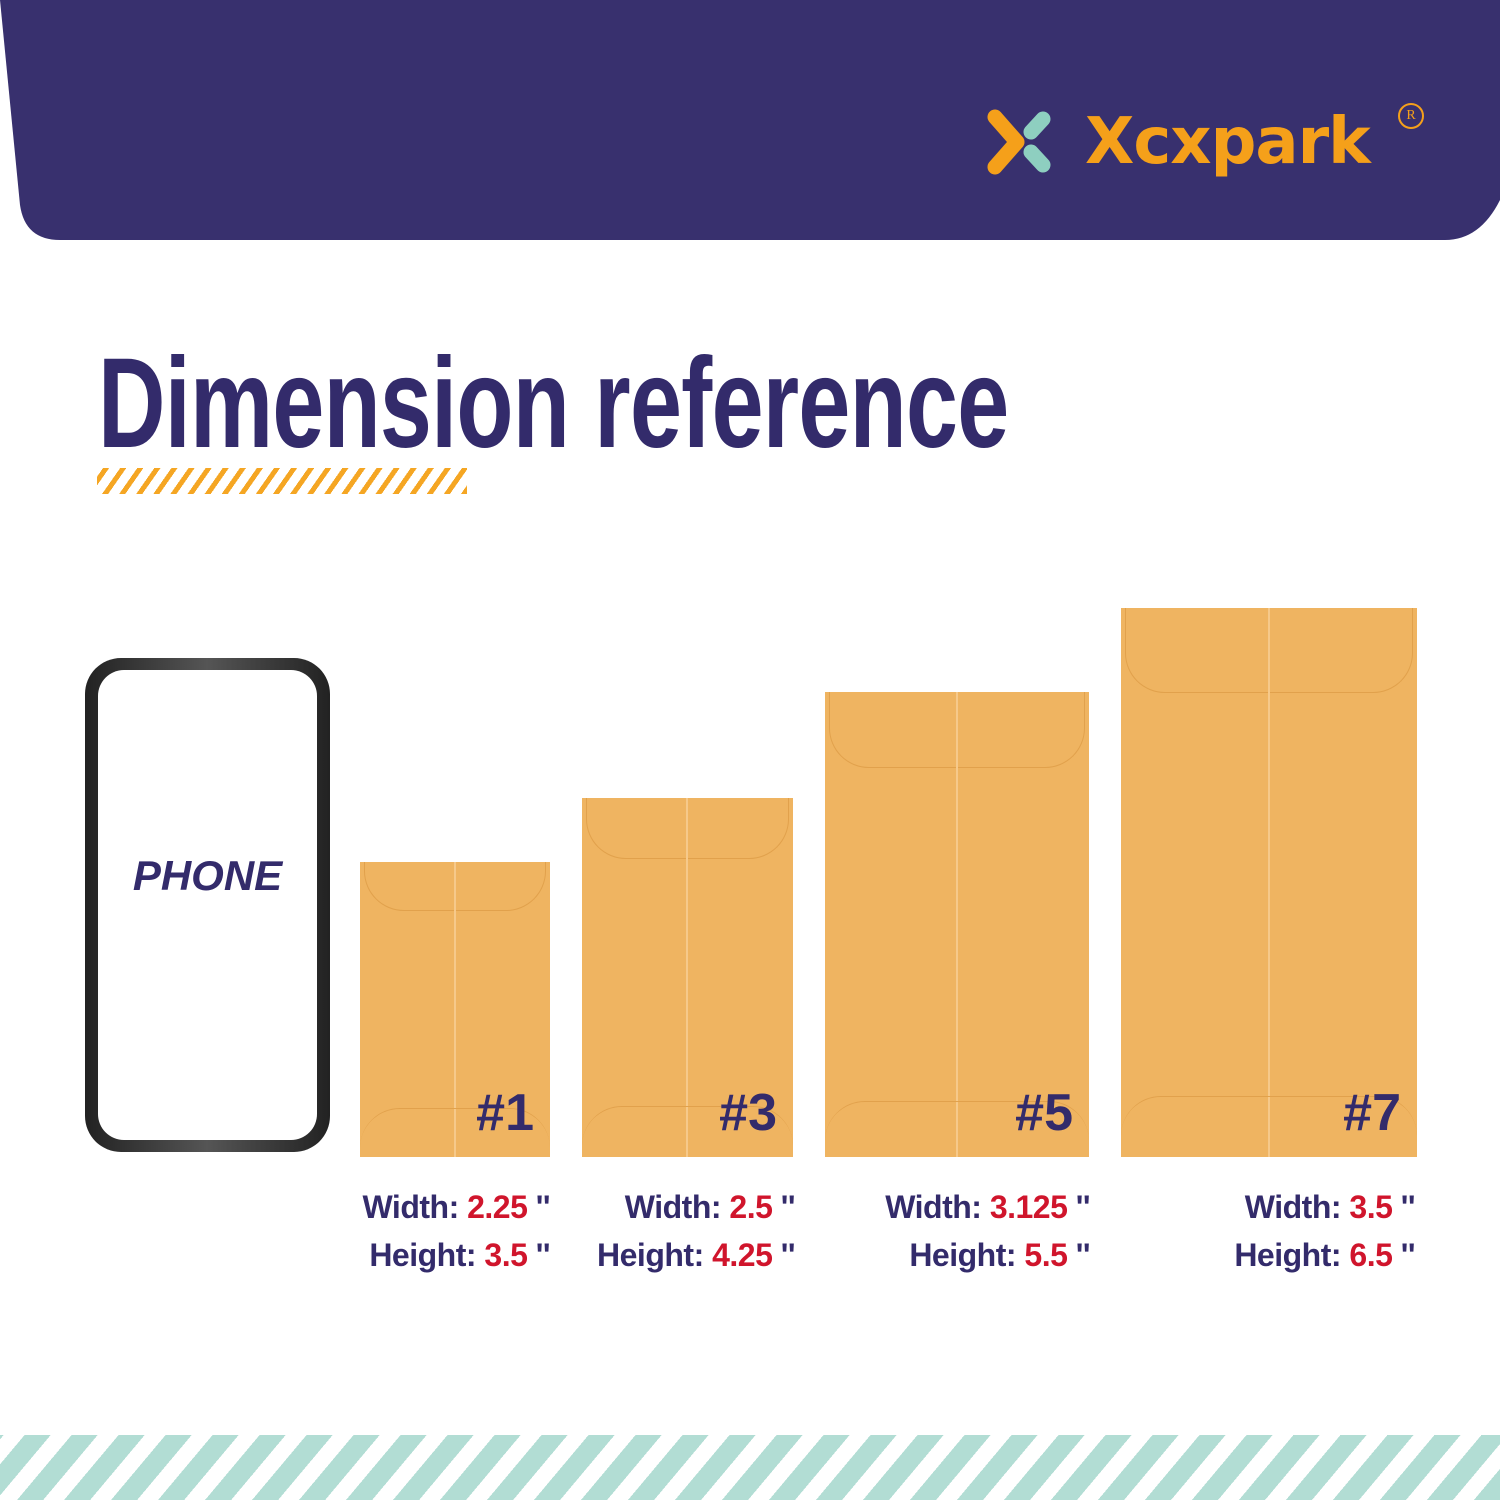 The width and height of the screenshot is (1500, 1500). Describe the element at coordinates (1411, 116) in the screenshot. I see `registered-mark: R` at that location.